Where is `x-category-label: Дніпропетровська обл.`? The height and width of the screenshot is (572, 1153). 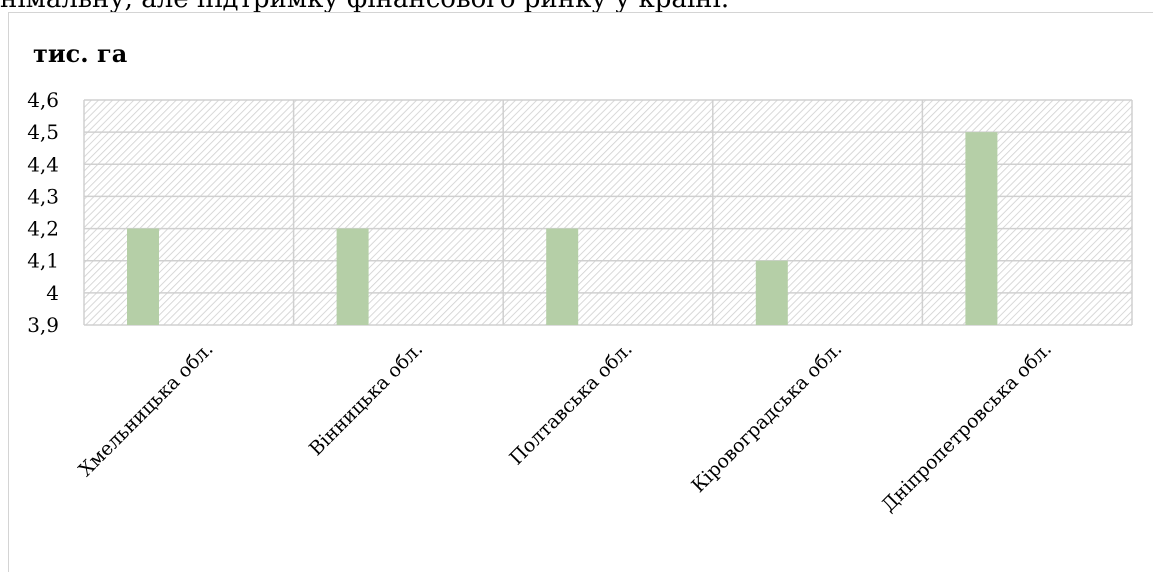 x-category-label: Дніпропетровська обл. is located at coordinates (966, 427).